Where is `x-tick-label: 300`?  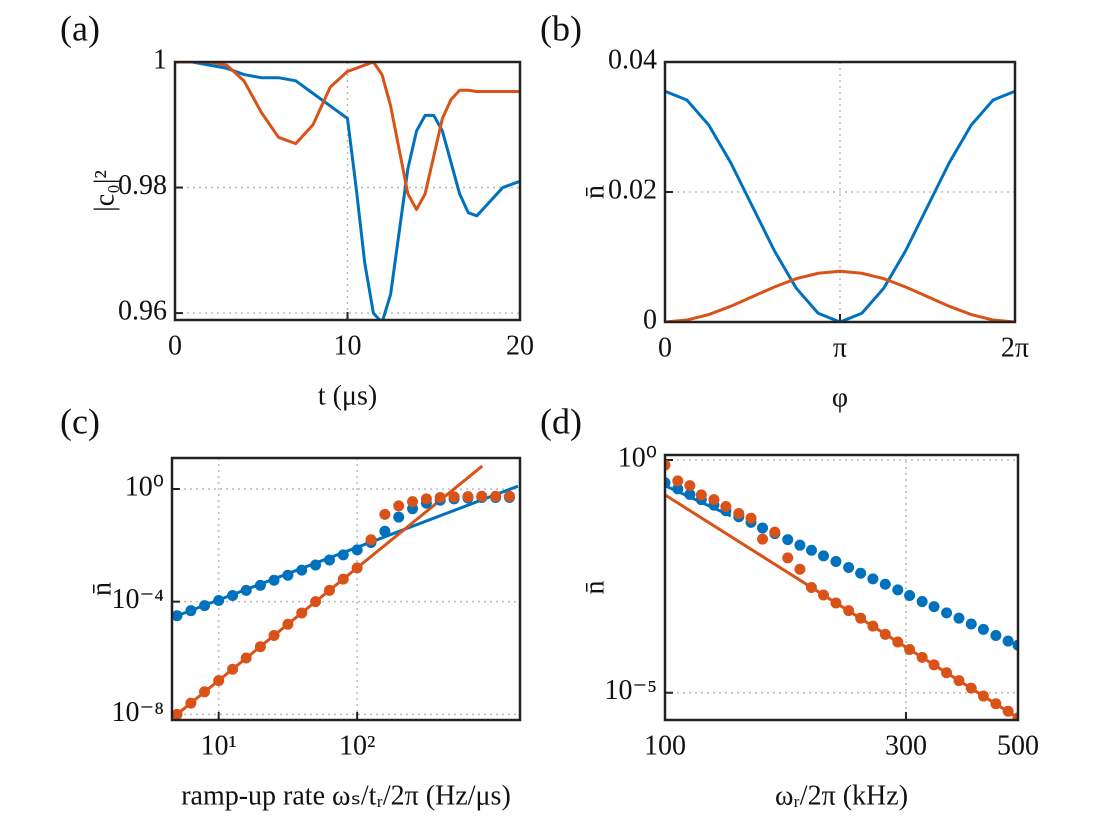
x-tick-label: 300 is located at coordinates (906, 745).